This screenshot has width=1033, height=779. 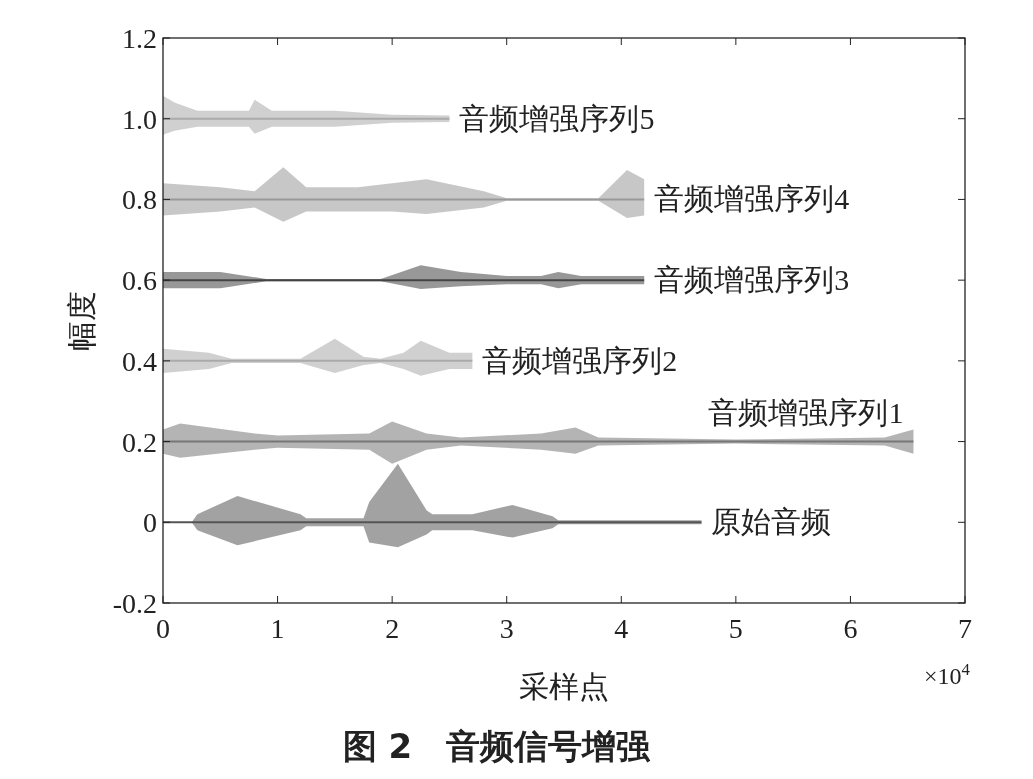 I want to click on y-tick-label: 0.6, so click(x=139, y=281).